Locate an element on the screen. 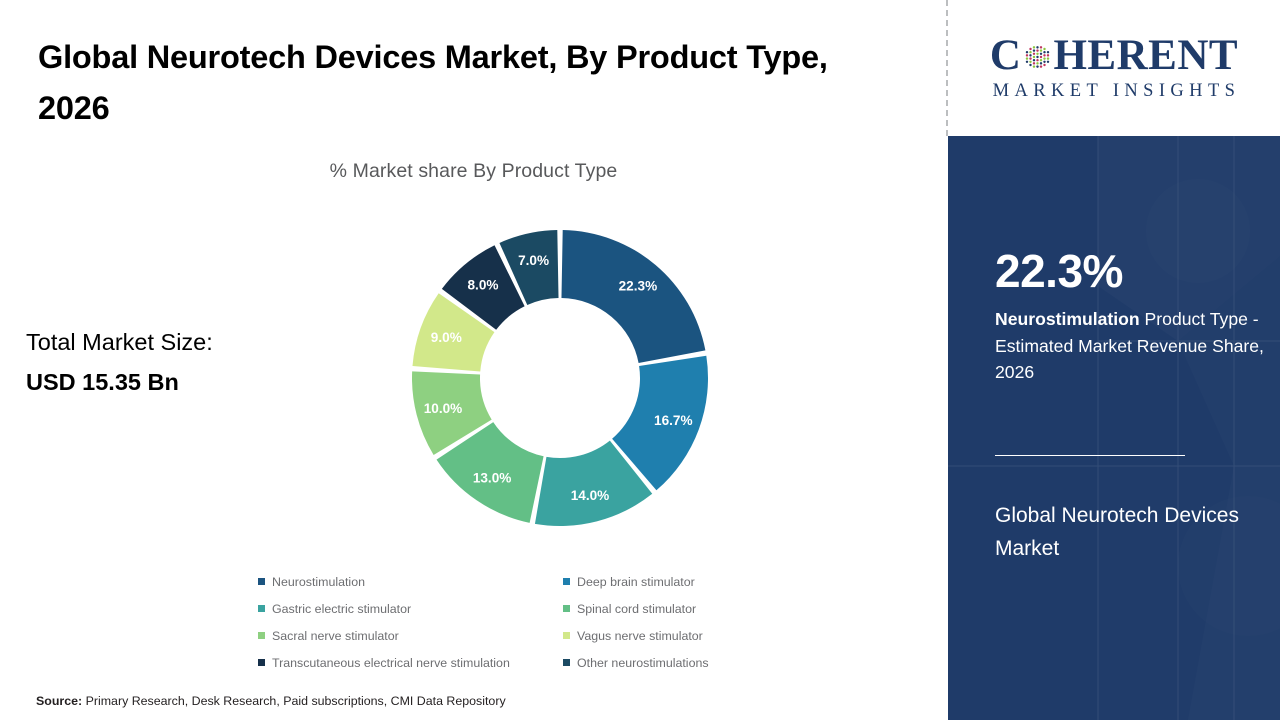 The width and height of the screenshot is (1280, 720). legend-item-other-neurostimulations: Other neurostimulations is located at coordinates (670, 663).